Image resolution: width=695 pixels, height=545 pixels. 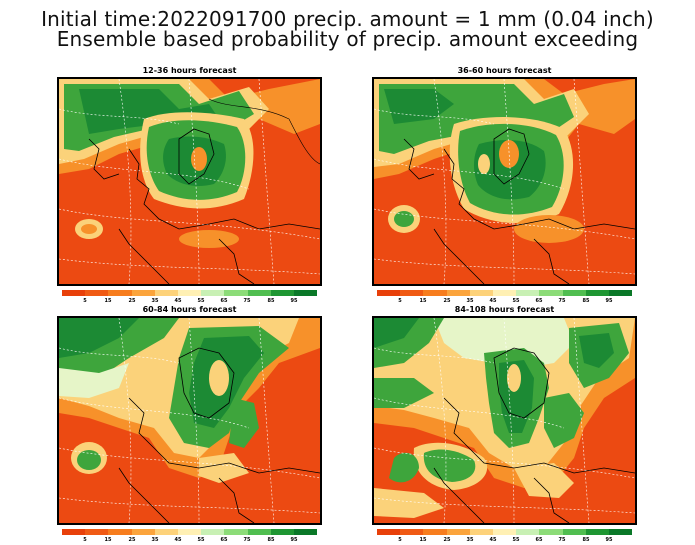 I want to click on panel-title: 84-108 hours forecast, so click(x=504, y=309).